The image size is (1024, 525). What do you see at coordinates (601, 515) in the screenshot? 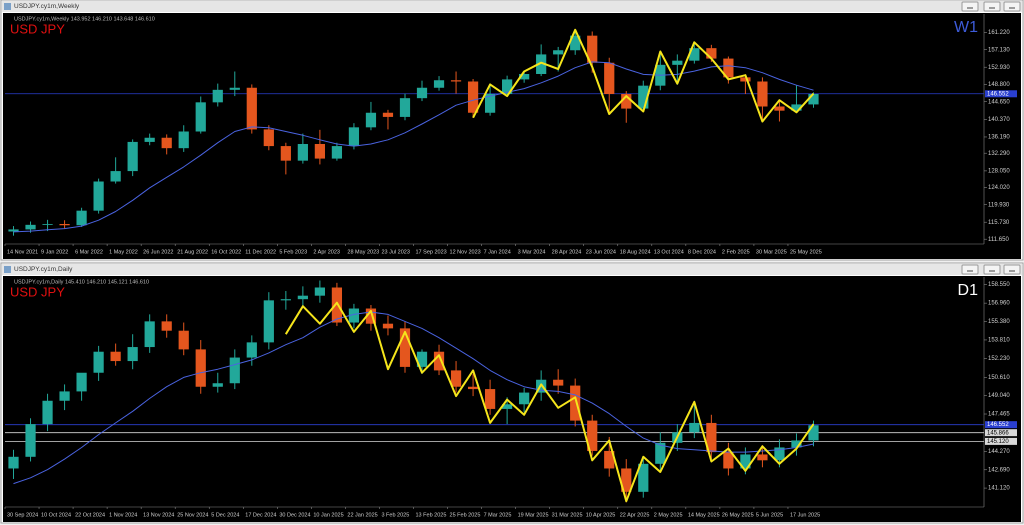
I see `x-tick-label: 10 Apr 2025` at bounding box center [601, 515].